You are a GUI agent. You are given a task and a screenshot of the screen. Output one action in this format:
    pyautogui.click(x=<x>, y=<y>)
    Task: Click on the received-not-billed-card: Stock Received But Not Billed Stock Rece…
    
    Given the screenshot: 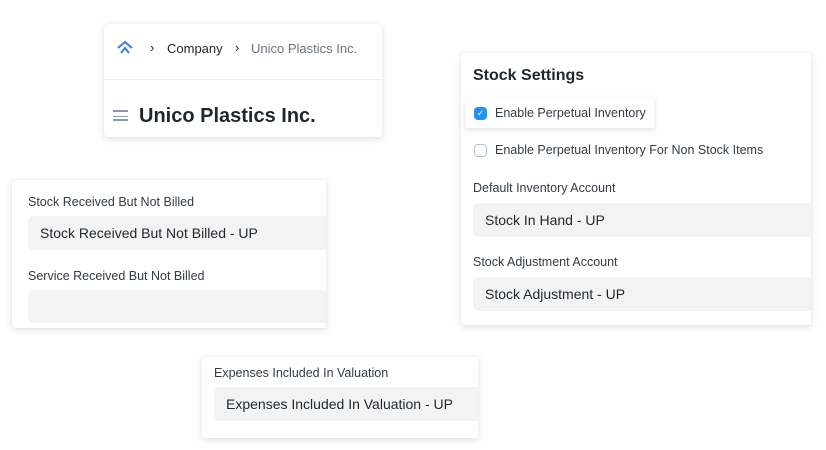 What is the action you would take?
    pyautogui.click(x=169, y=254)
    